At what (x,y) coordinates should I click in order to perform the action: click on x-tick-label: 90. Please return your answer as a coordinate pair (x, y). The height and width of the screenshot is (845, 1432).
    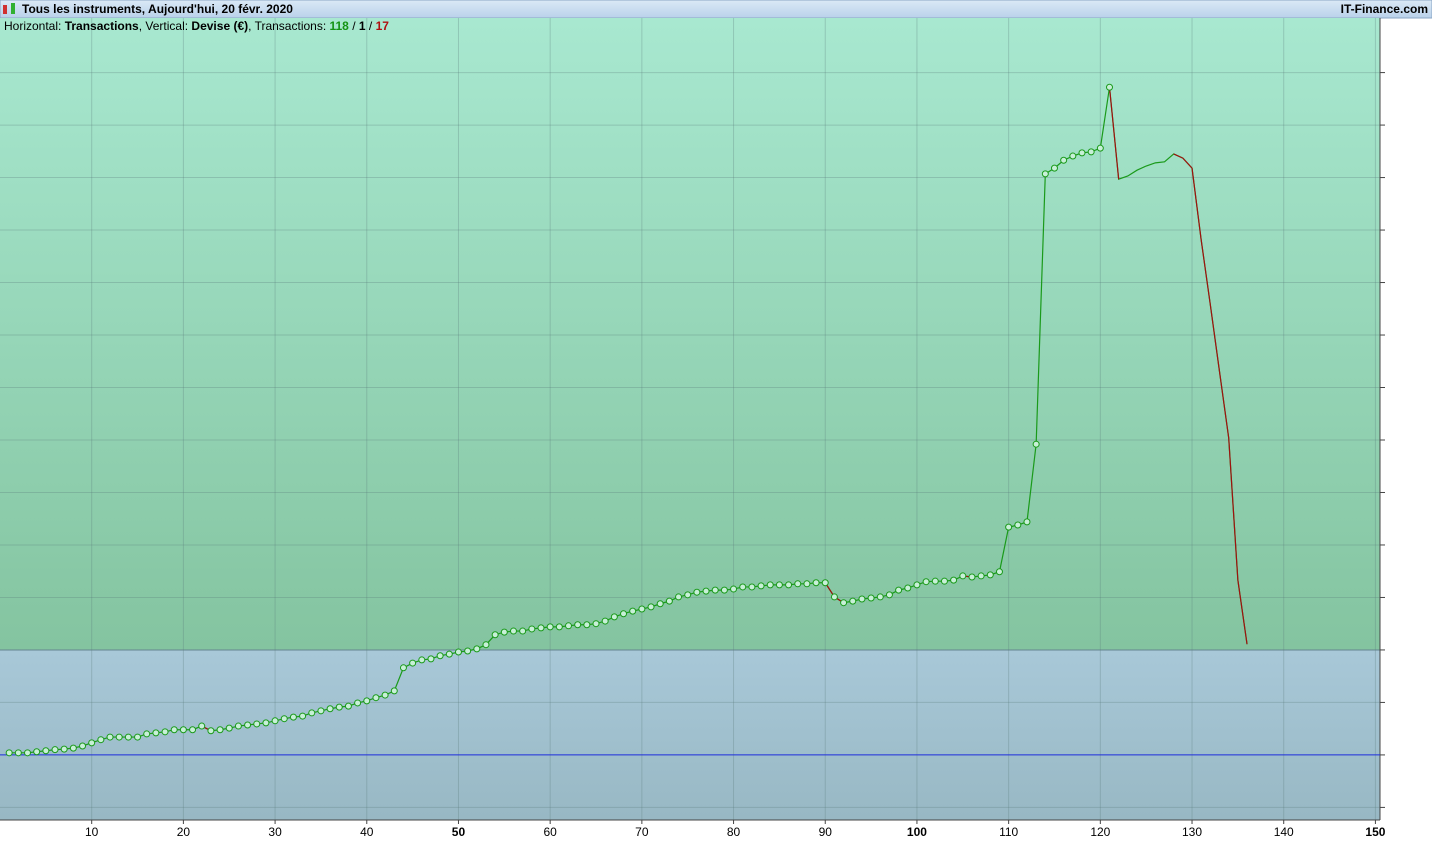
    Looking at the image, I should click on (826, 832).